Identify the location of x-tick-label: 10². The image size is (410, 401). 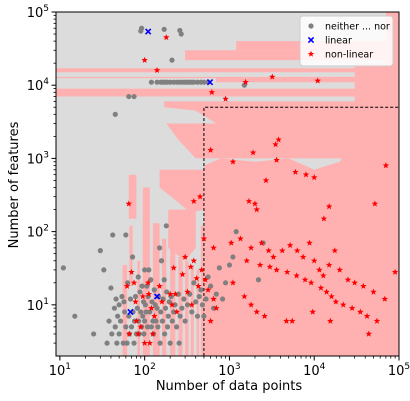
(145, 370).